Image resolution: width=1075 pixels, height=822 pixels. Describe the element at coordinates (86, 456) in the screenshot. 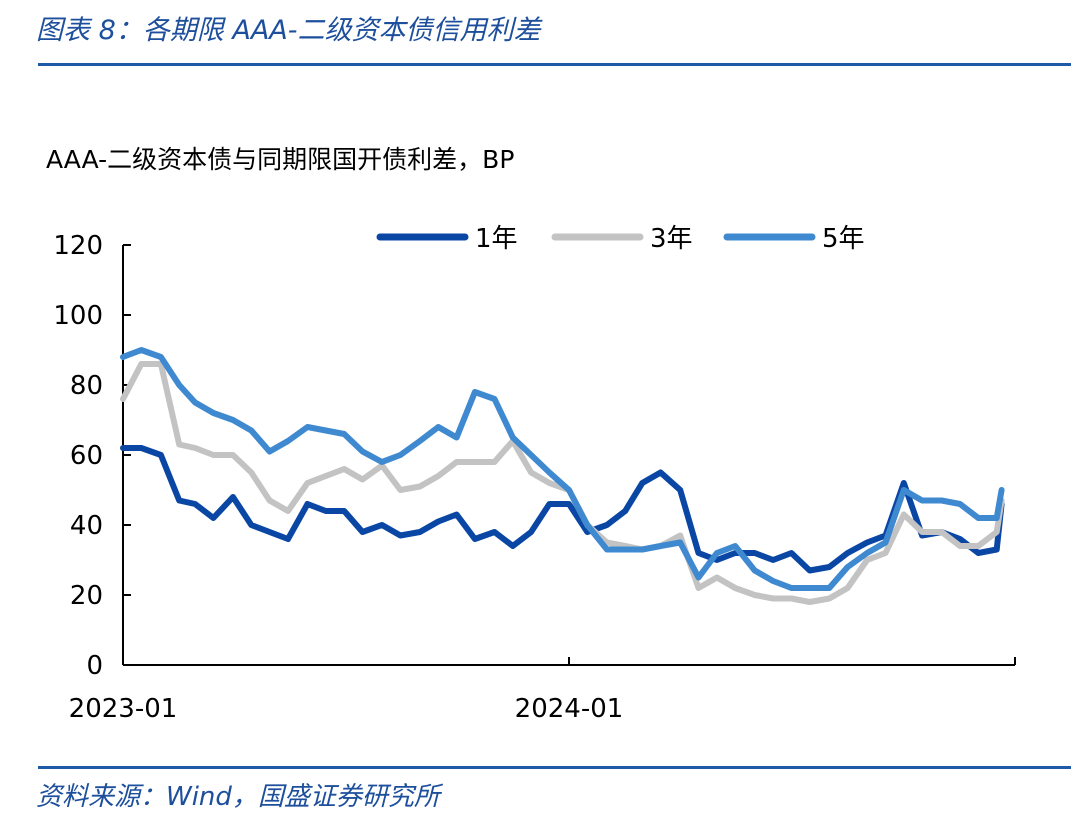

I see `y-tick-label: 60` at that location.